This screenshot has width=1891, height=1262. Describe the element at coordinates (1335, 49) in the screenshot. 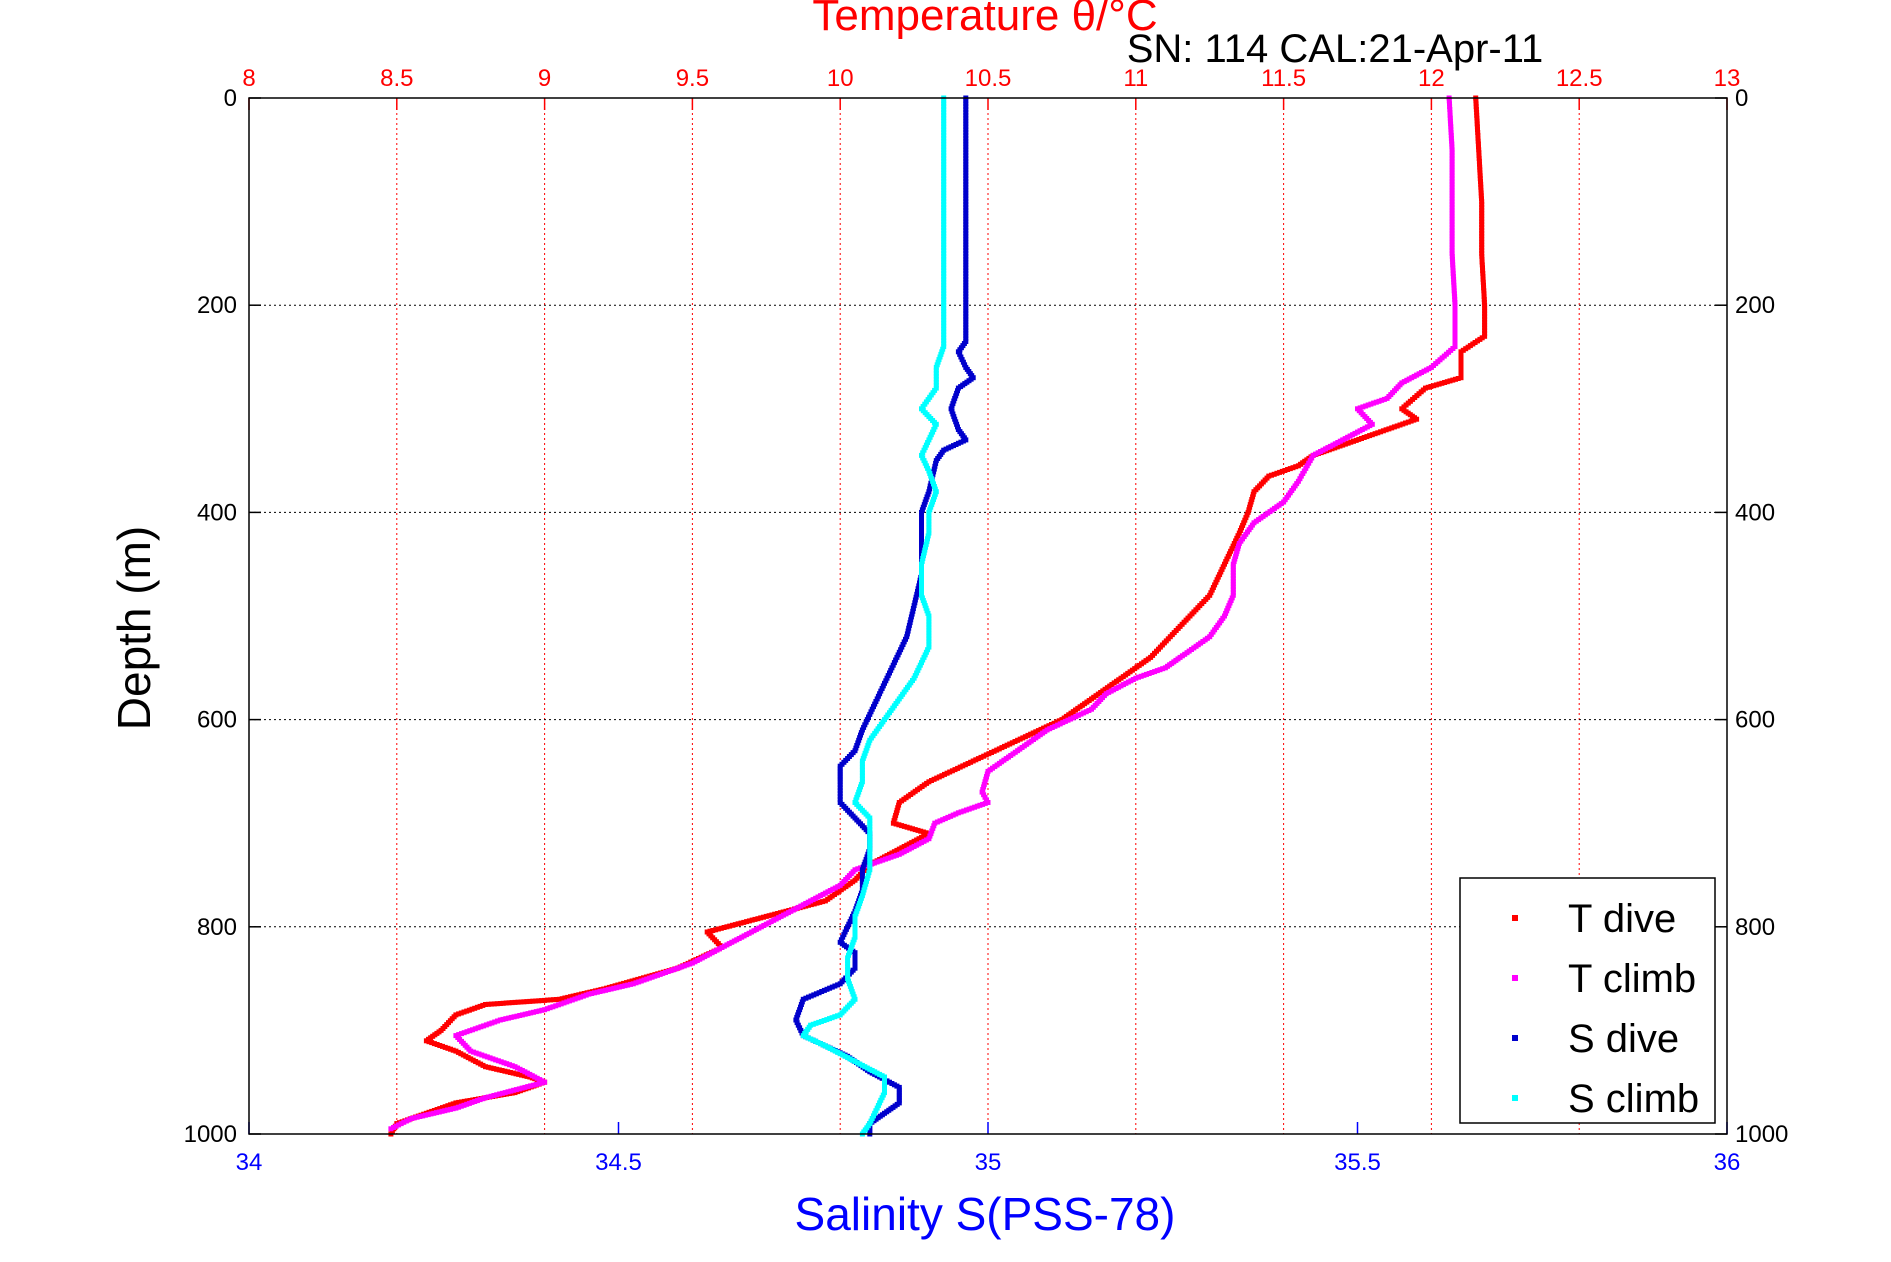

I see `chart-title: SN: 114 CAL:21-Apr-11` at that location.